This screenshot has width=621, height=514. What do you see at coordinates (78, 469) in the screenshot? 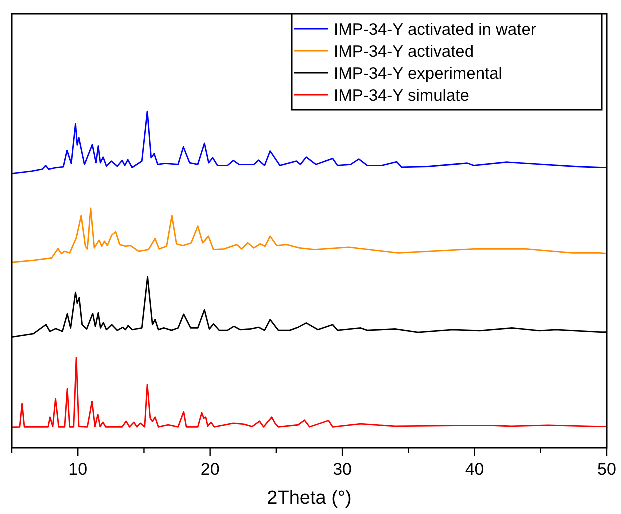
I see `x-tick-label: 10` at bounding box center [78, 469].